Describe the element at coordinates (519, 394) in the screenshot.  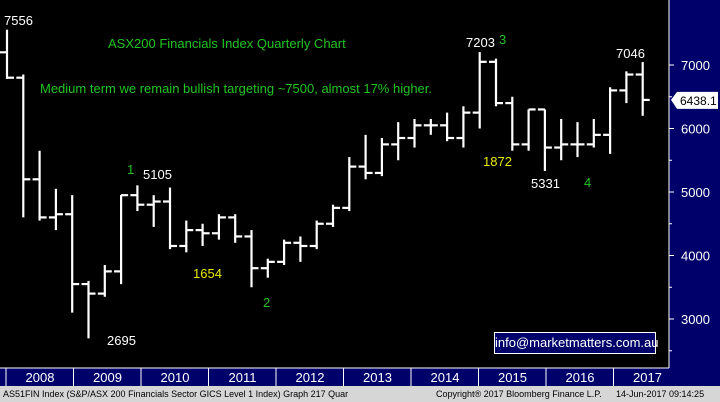
I see `footer-copyright: Copyright® 2017 Bloomberg Finance L.P.` at that location.